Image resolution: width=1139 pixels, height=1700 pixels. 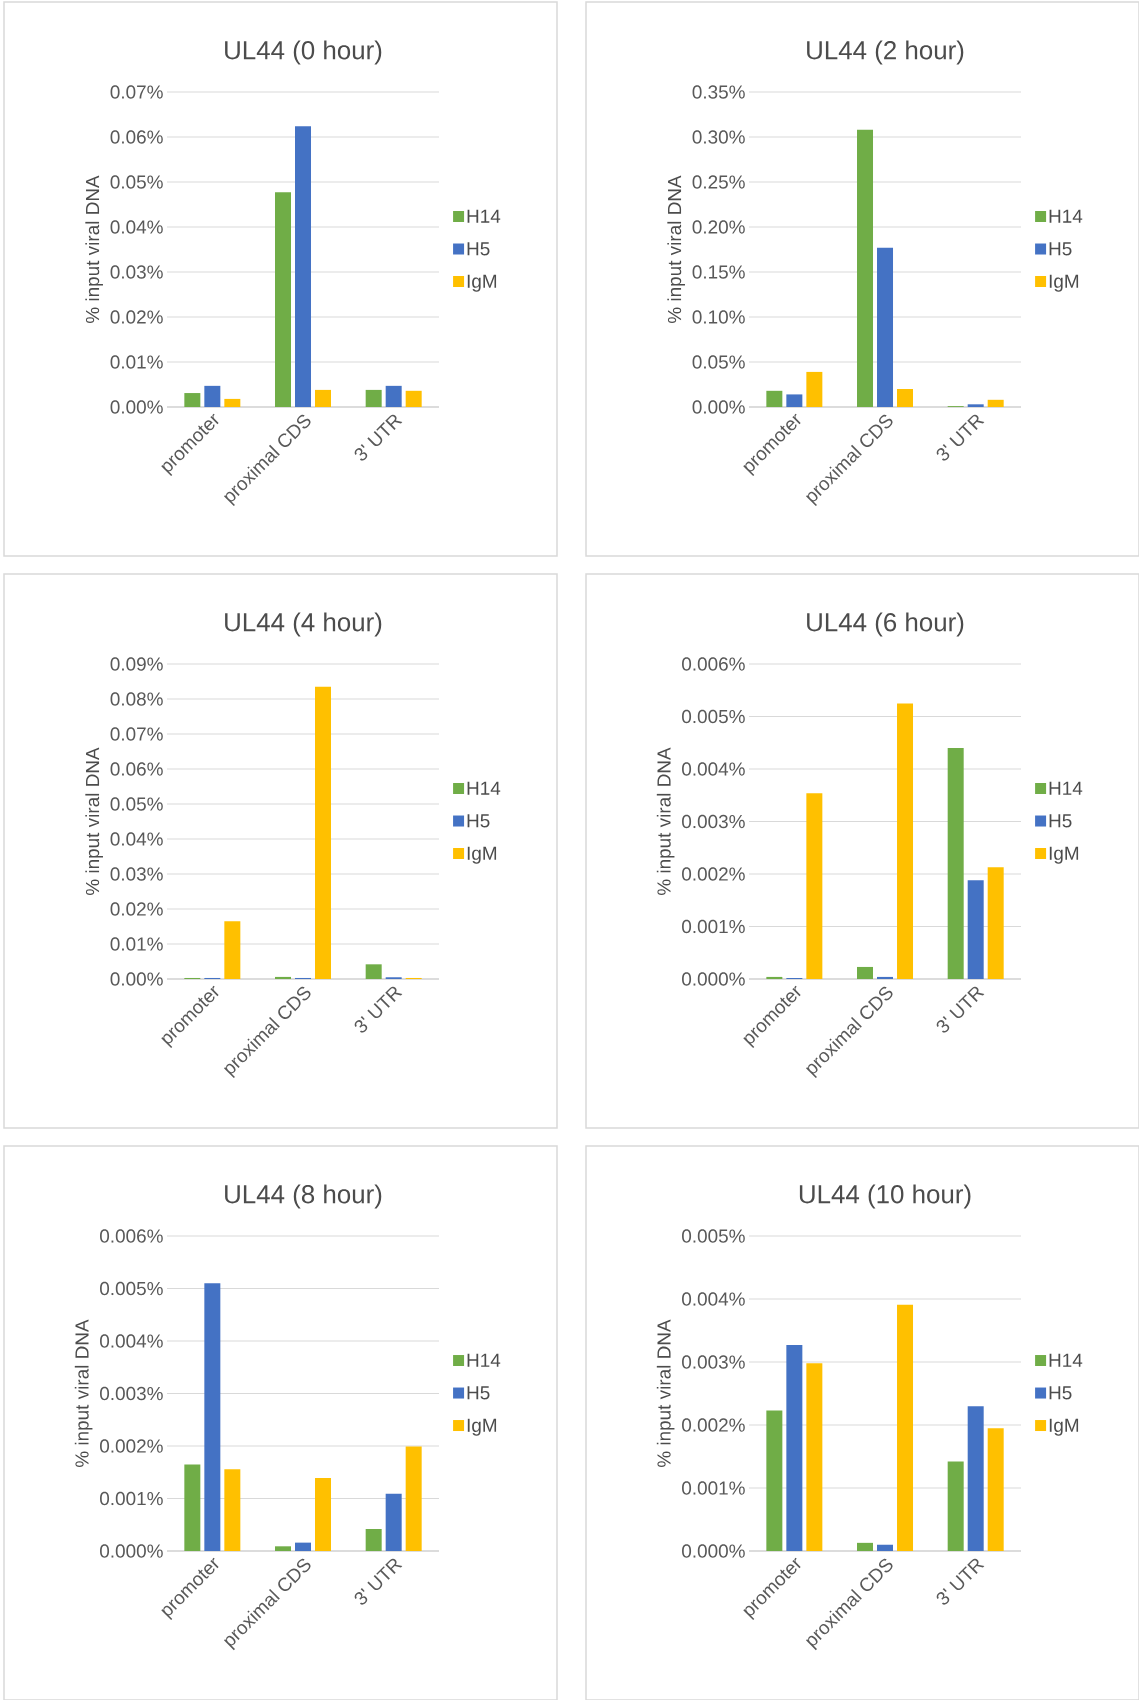 I want to click on y-tick-label: 0.001%, so click(x=713, y=1488).